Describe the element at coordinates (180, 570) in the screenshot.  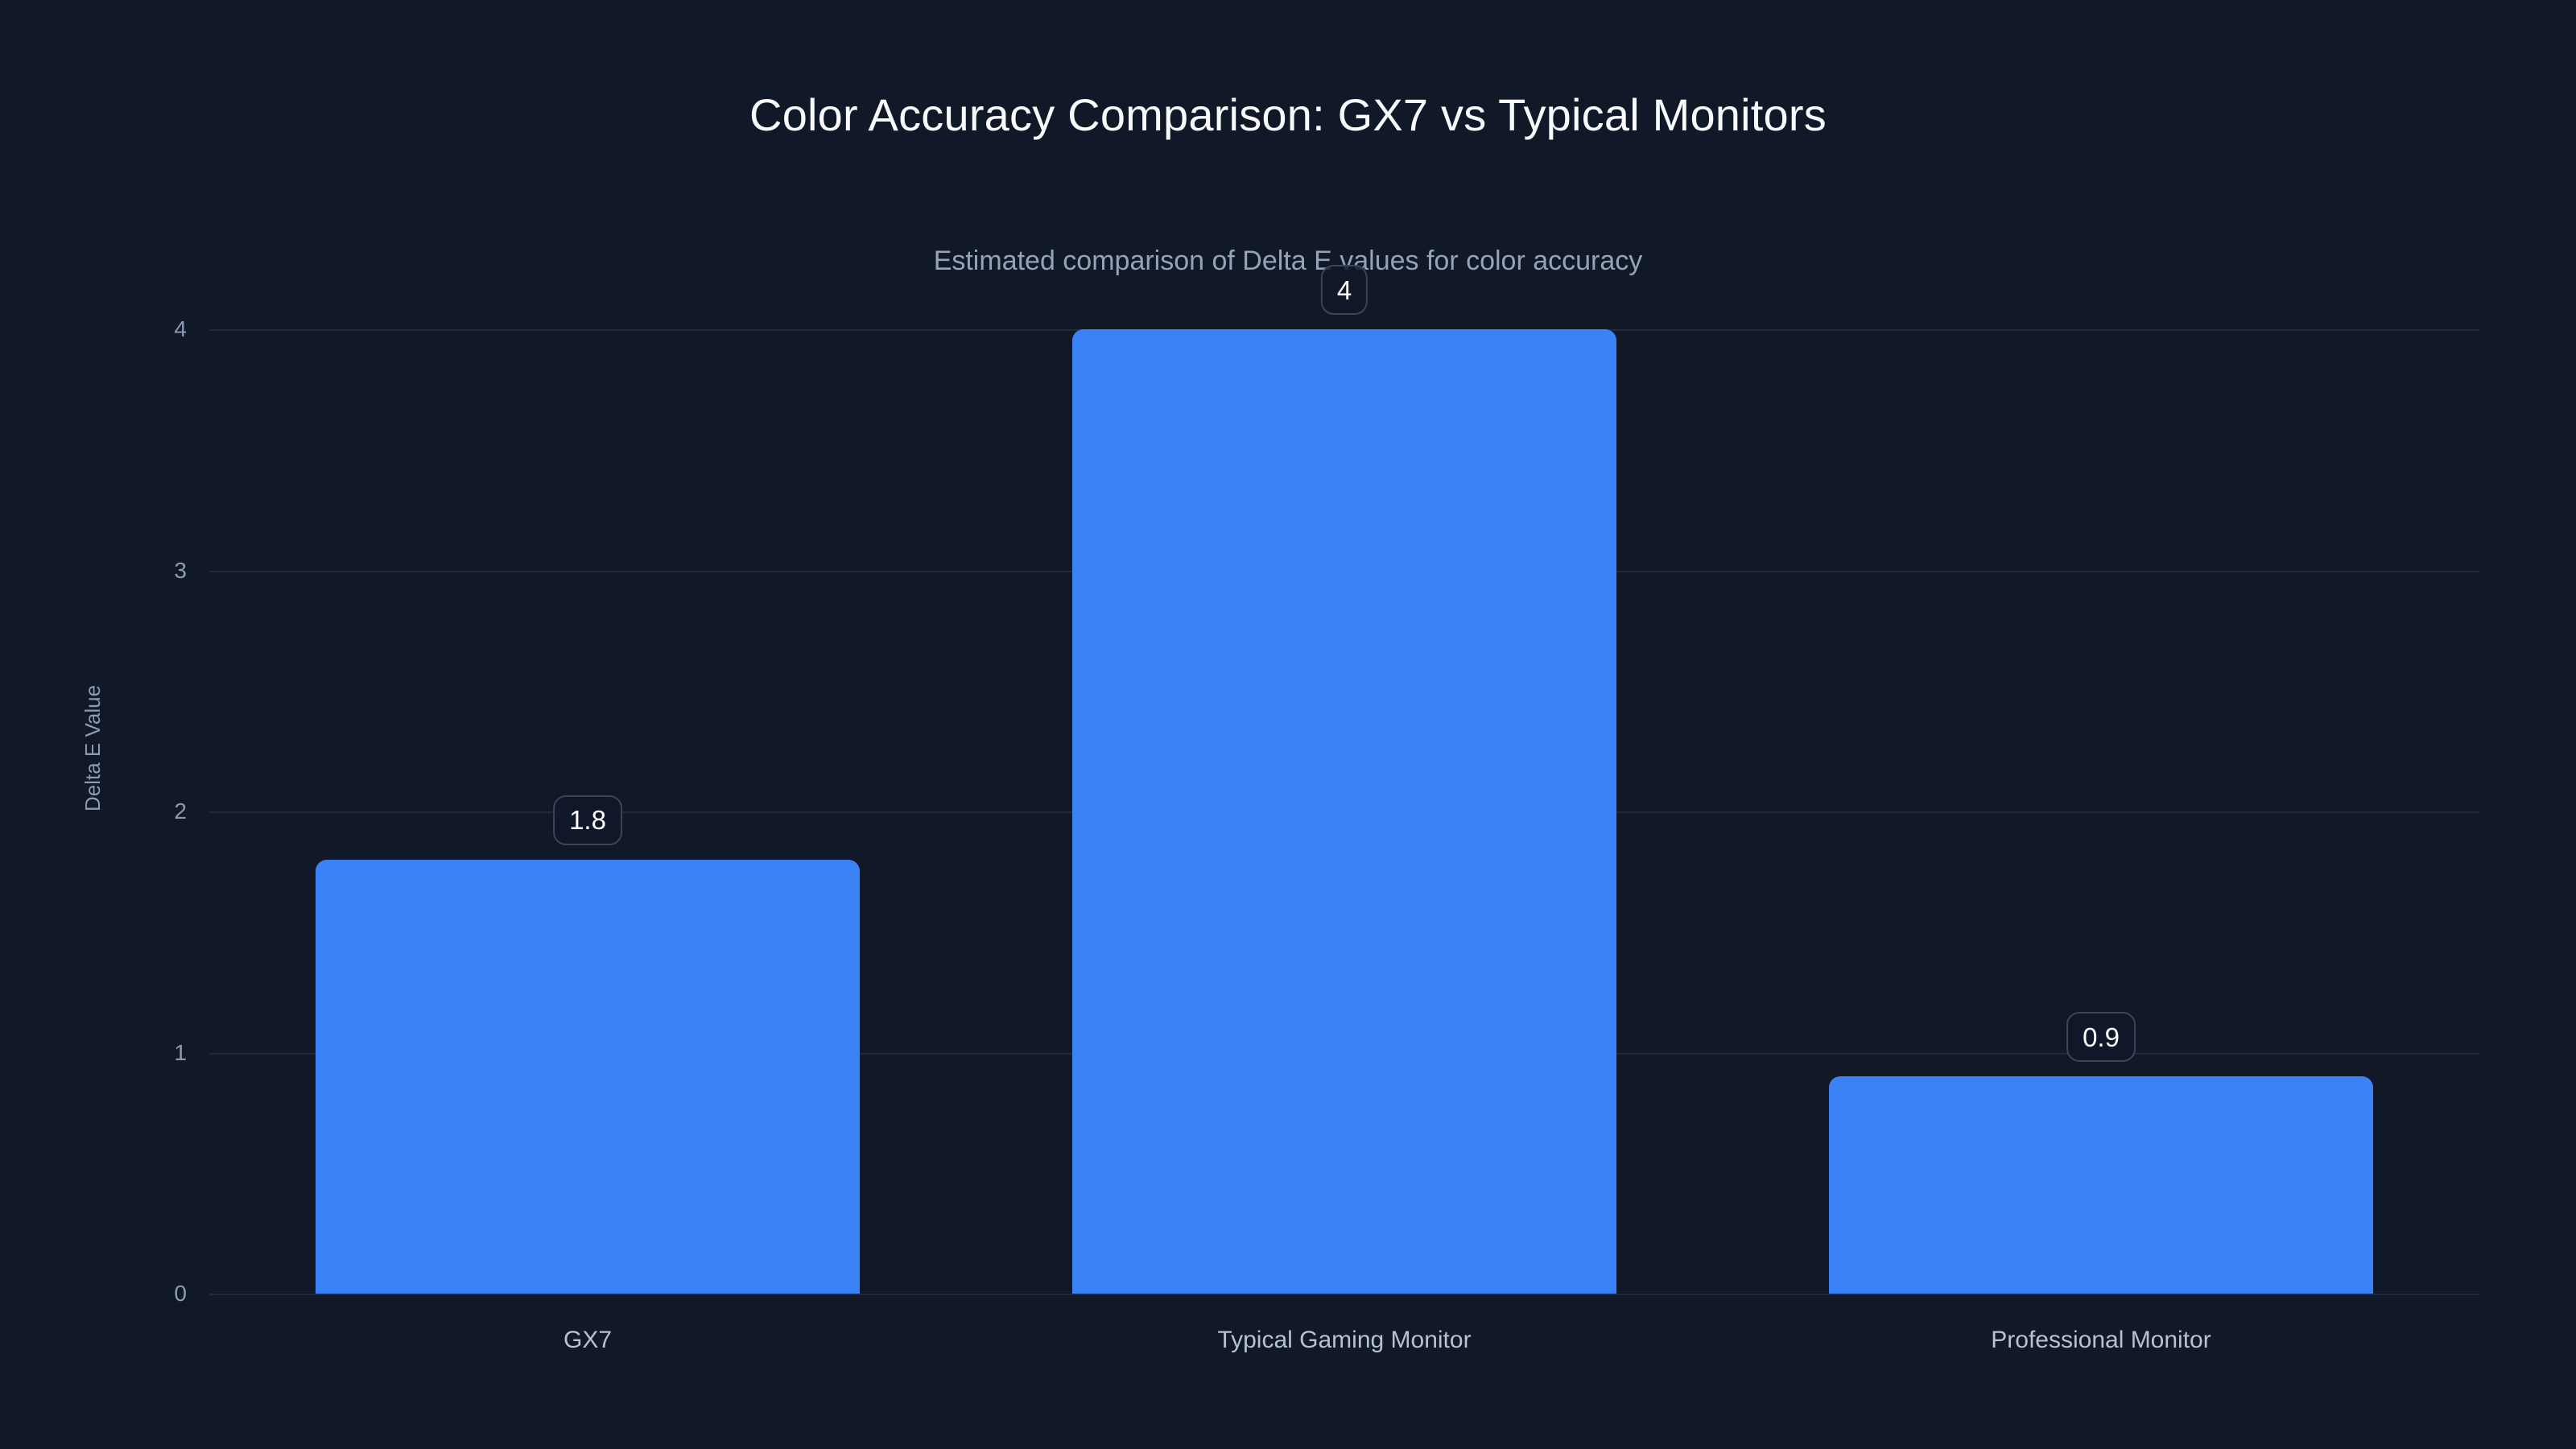
I see `y-tick-label: 3` at that location.